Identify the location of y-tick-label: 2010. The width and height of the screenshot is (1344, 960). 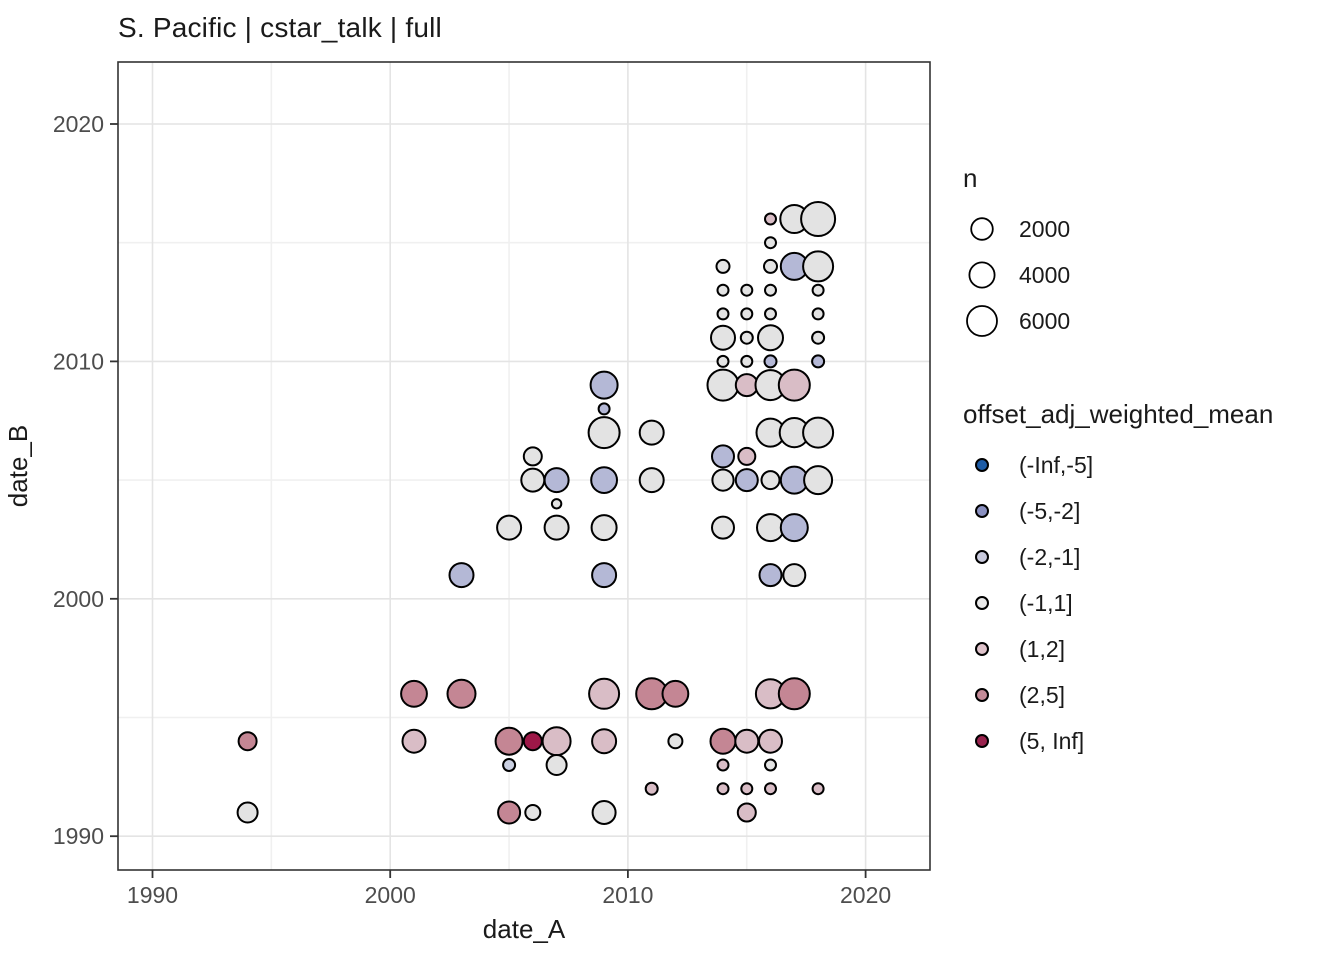
(78, 361).